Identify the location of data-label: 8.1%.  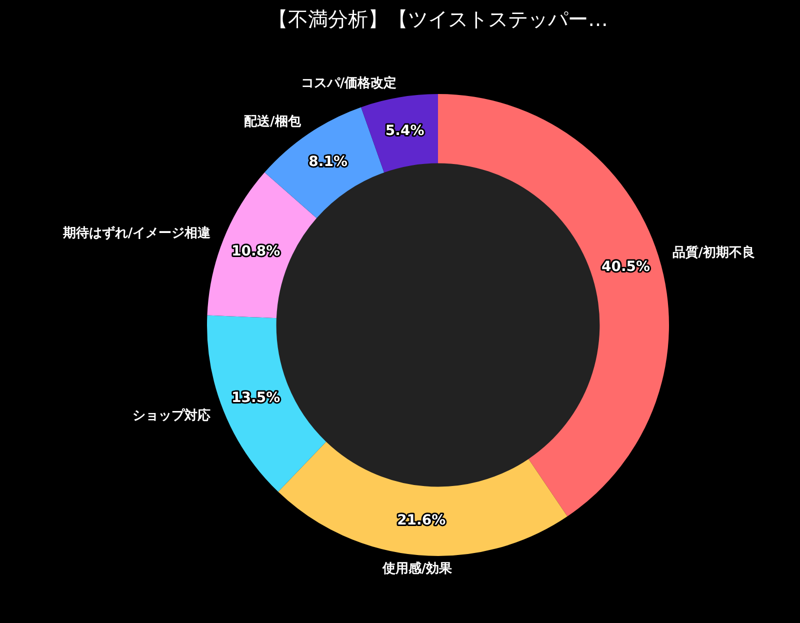
(328, 162).